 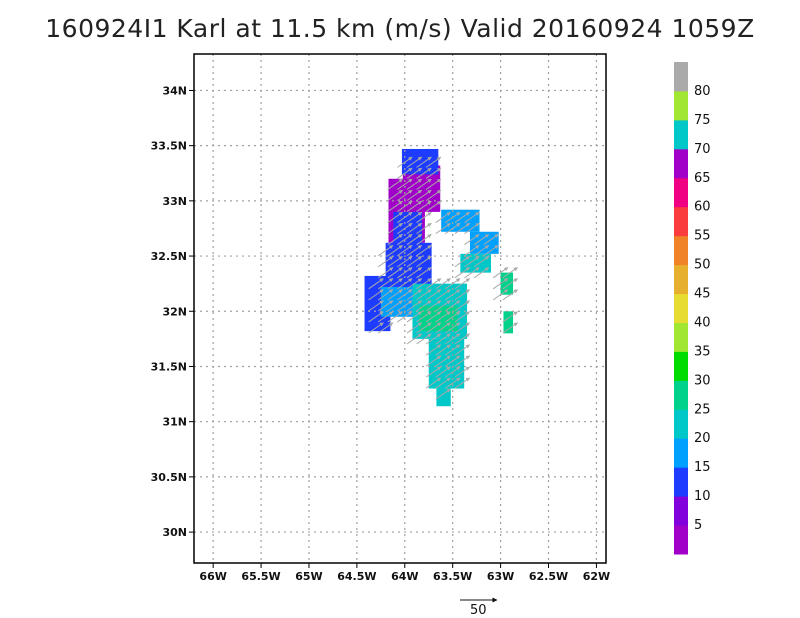 What do you see at coordinates (702, 322) in the screenshot?
I see `colorbar-label: 40` at bounding box center [702, 322].